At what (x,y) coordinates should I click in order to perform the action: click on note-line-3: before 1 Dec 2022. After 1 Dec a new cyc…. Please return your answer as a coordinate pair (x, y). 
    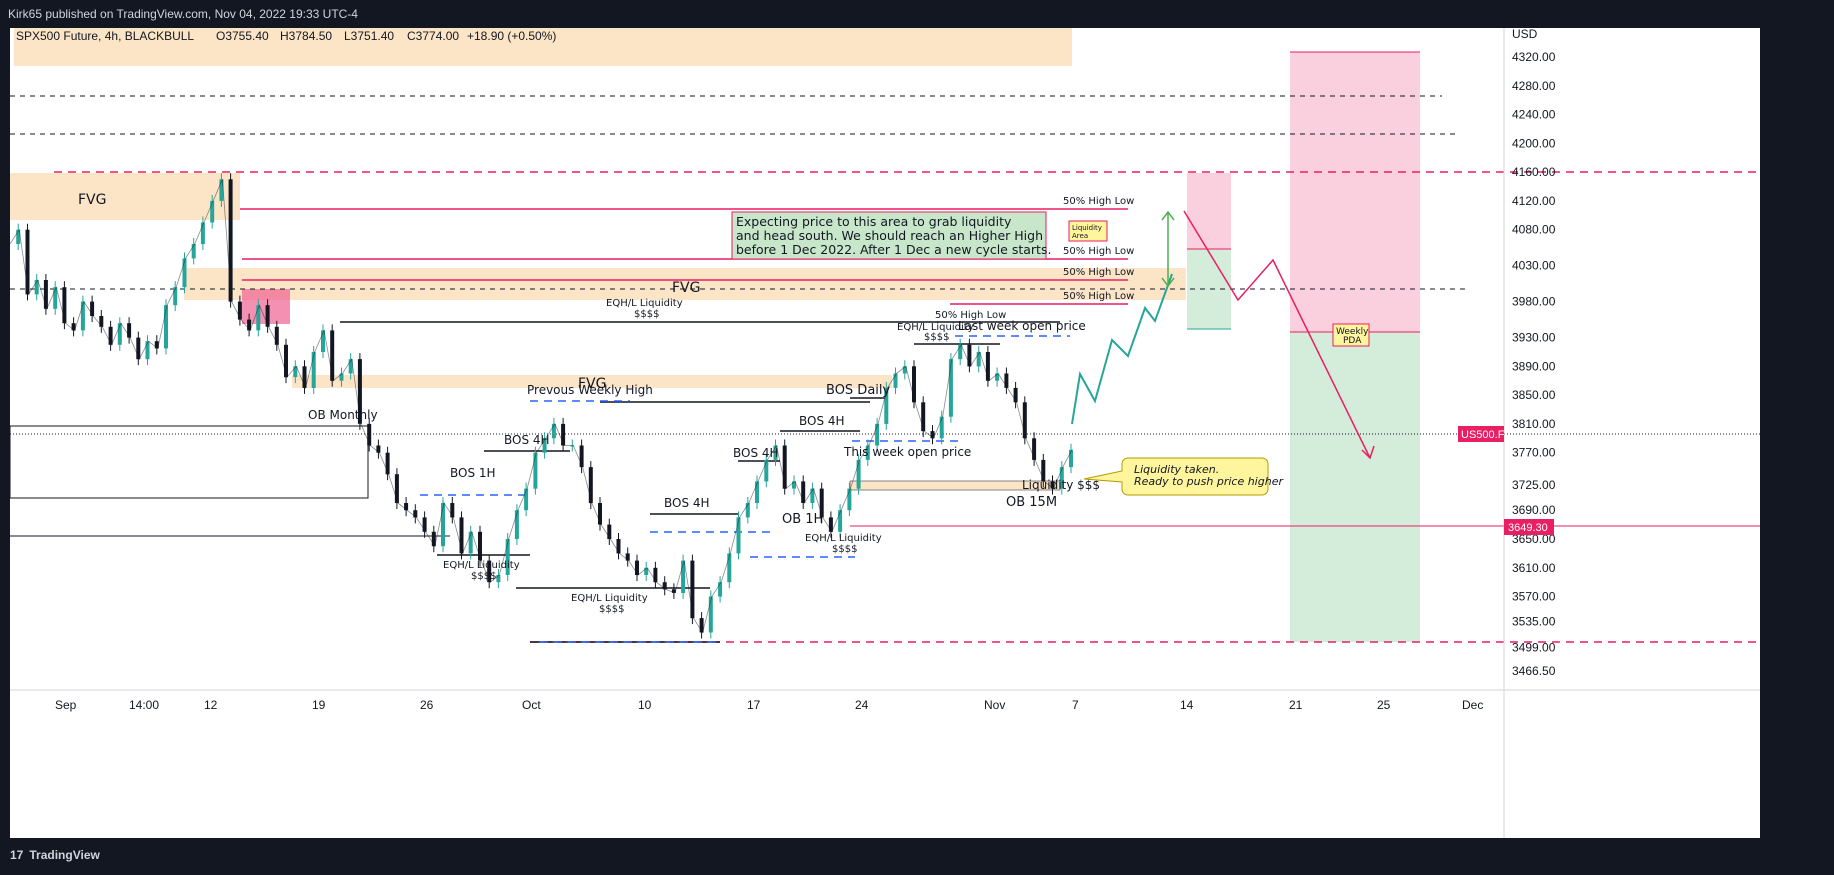
    Looking at the image, I should click on (893, 249).